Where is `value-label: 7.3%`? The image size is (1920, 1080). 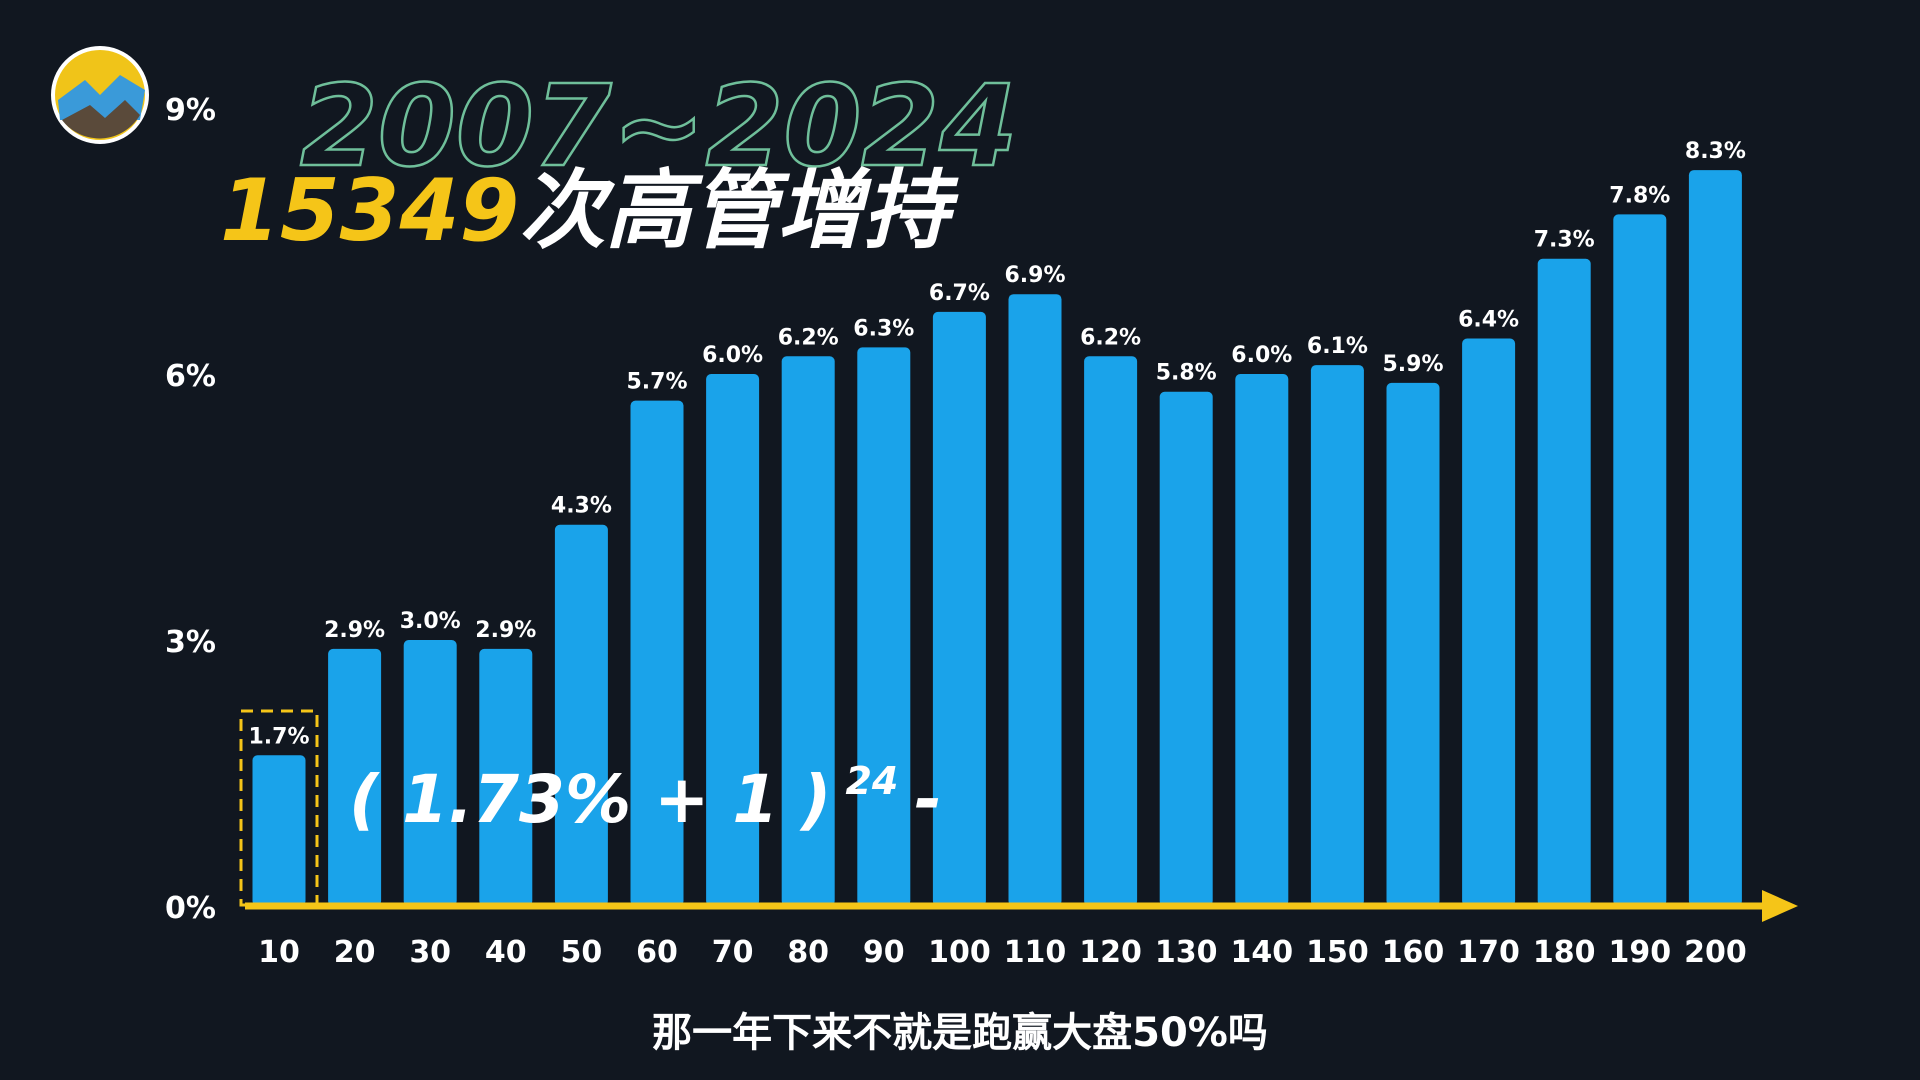
value-label: 7.3% is located at coordinates (1564, 240).